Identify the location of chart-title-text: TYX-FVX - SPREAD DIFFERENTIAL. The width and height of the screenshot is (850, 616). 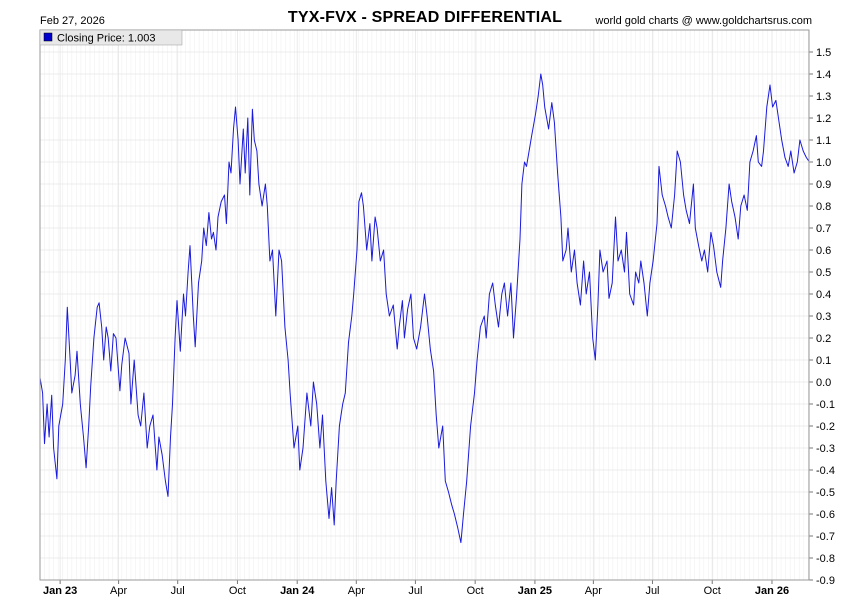
(425, 17).